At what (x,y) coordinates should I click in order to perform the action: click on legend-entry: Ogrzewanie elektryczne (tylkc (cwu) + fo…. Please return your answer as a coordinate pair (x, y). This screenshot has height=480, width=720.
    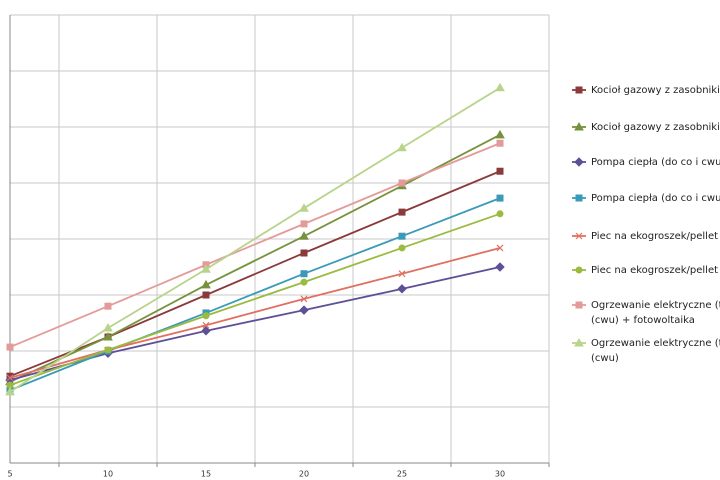
    Looking at the image, I should click on (655, 313).